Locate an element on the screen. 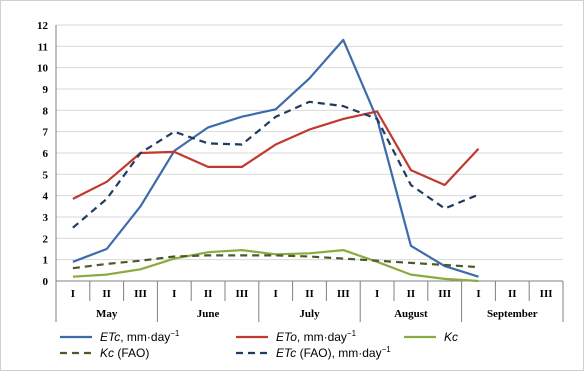  legend-label-rest: (FAO) is located at coordinates (131, 353).